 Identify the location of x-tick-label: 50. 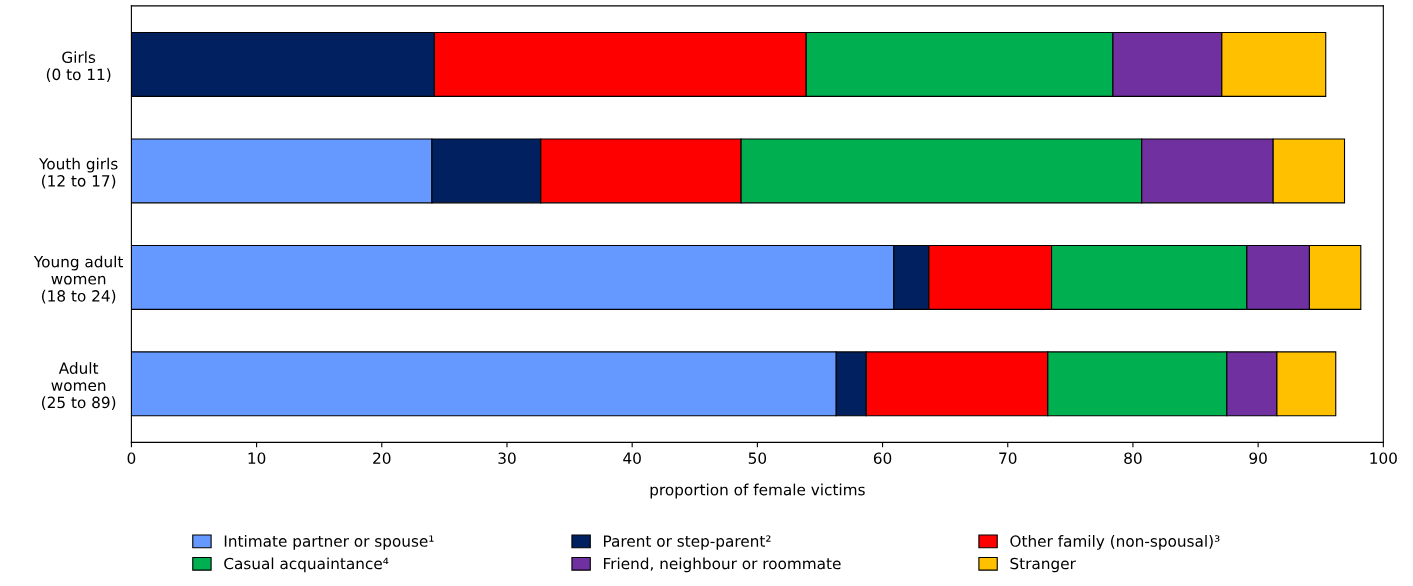
(757, 458).